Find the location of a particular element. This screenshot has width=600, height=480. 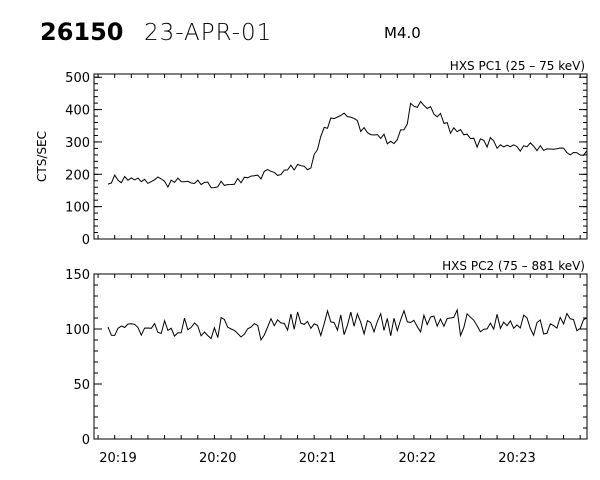

panel-title: HXS PC1 (25 – 75 keV) is located at coordinates (517, 66).